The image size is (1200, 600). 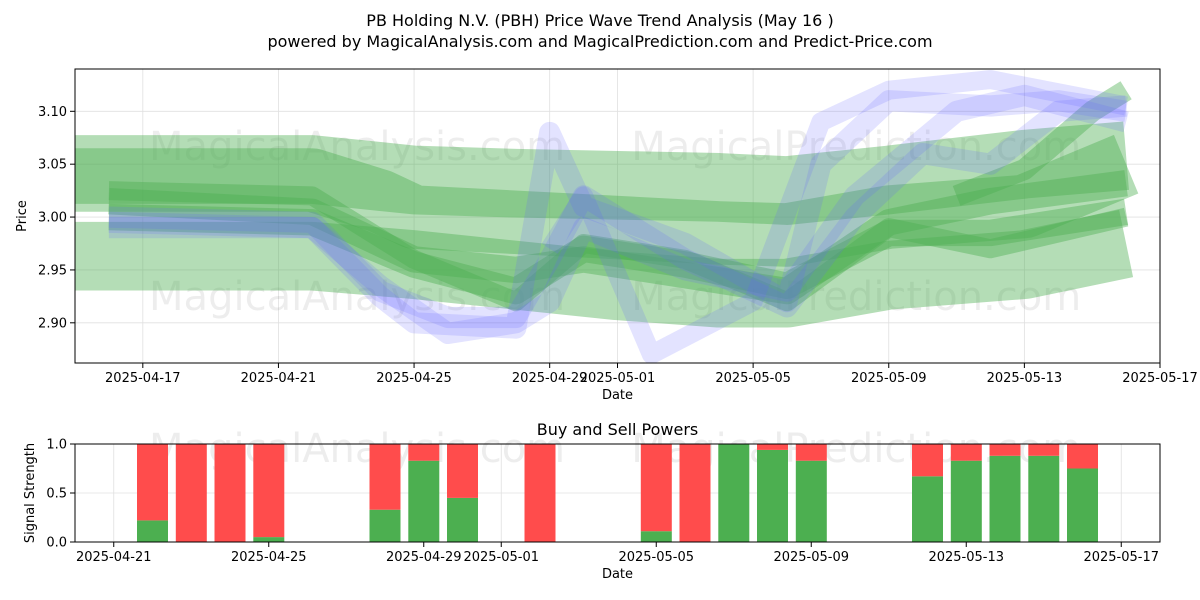 What do you see at coordinates (618, 429) in the screenshot?
I see `bars-title: Buy and Sell Powers` at bounding box center [618, 429].